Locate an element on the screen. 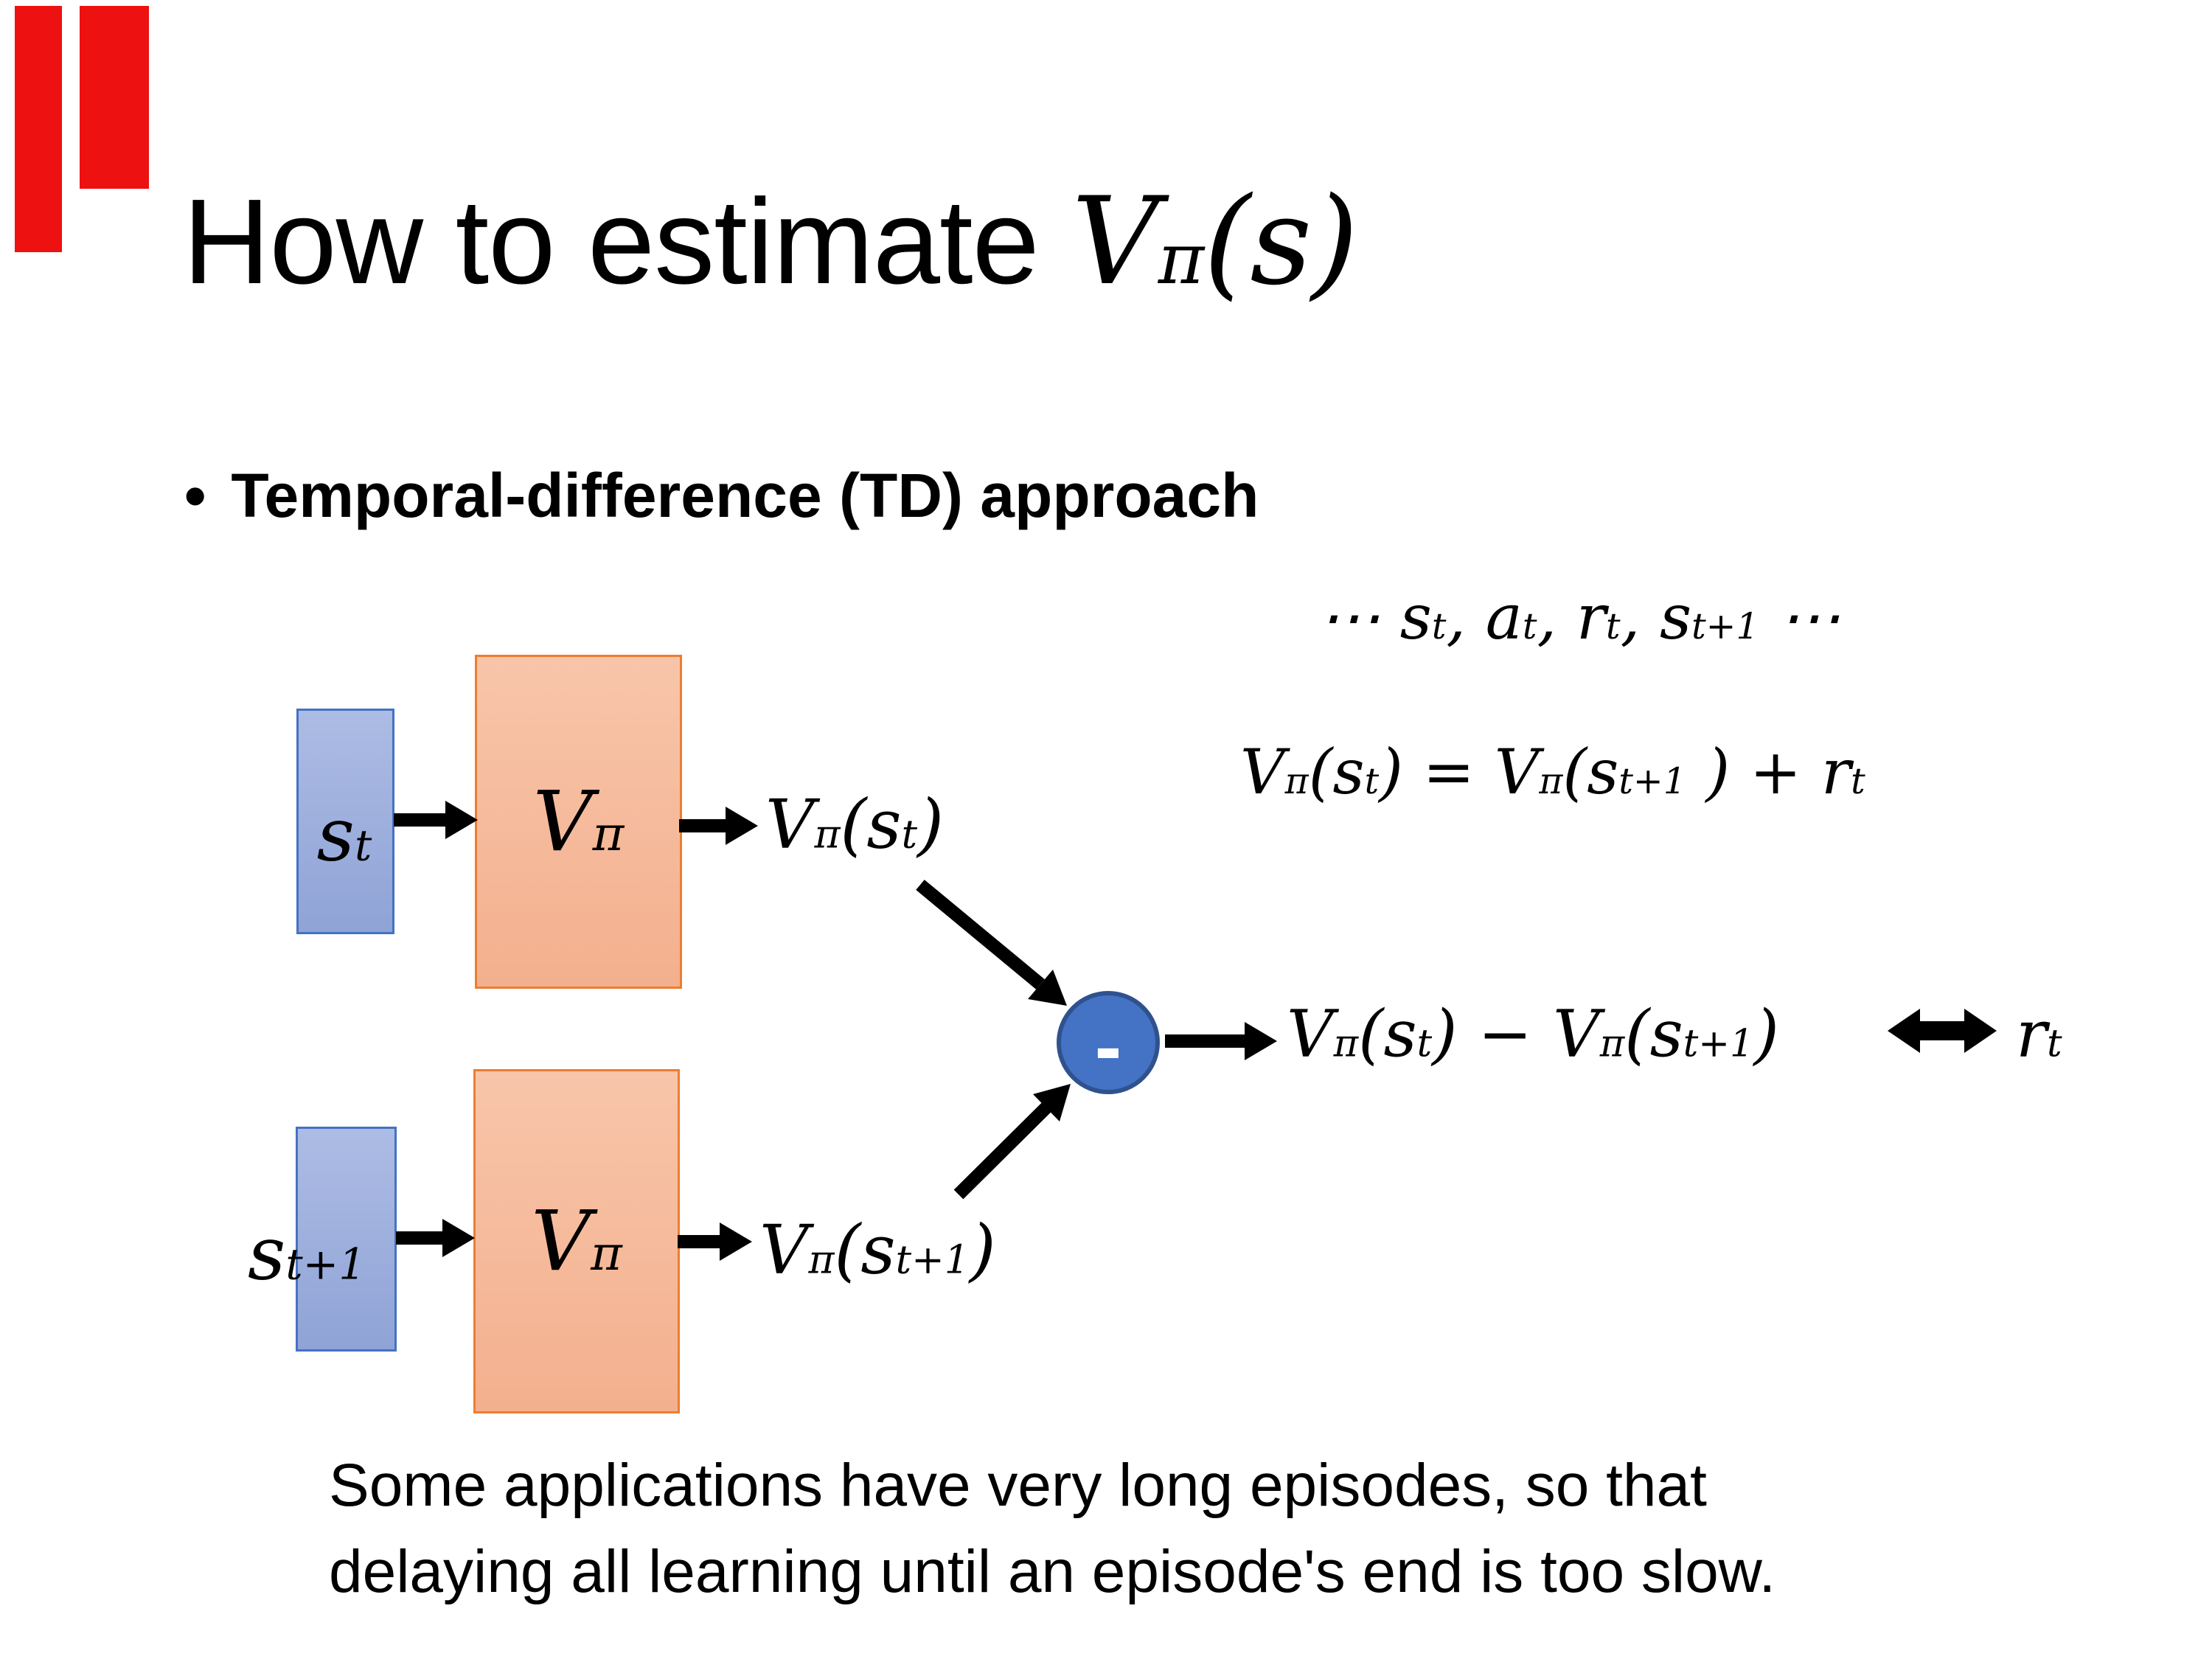  state-label-st: st is located at coordinates (344, 834).